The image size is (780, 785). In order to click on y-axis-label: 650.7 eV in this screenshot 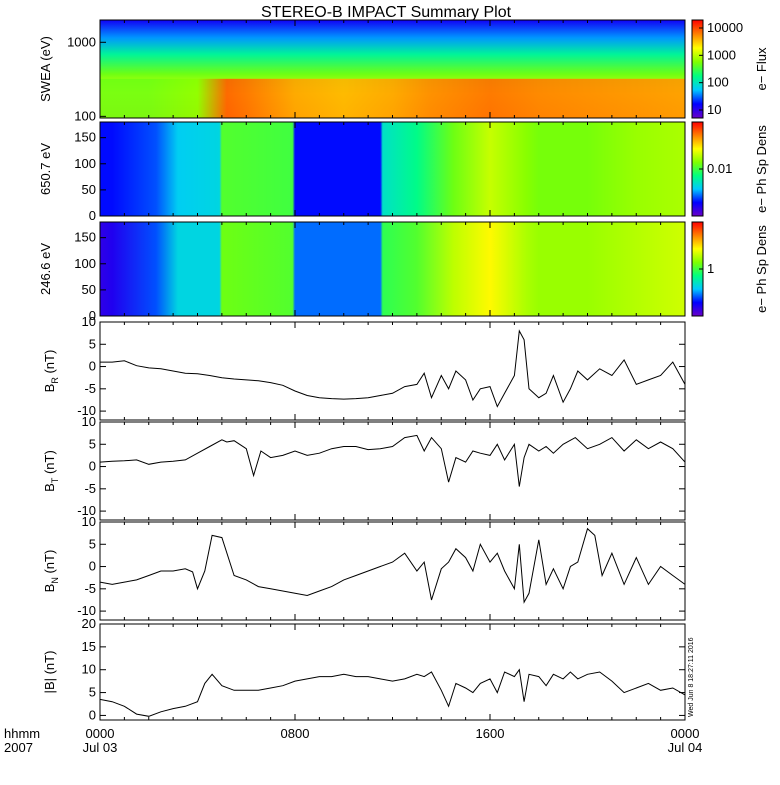, I will do `click(45, 169)`.